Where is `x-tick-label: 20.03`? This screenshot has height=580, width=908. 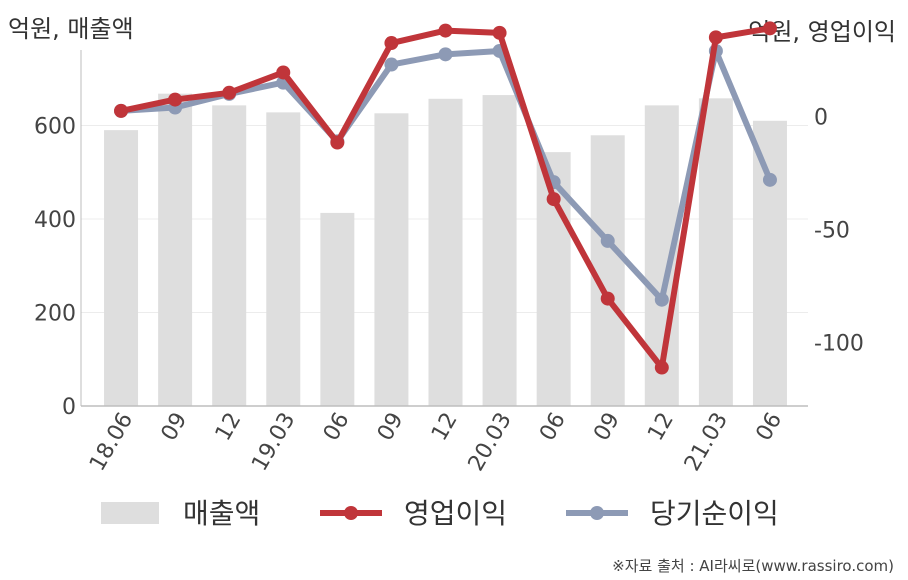 x-tick-label: 20.03 is located at coordinates (490, 441).